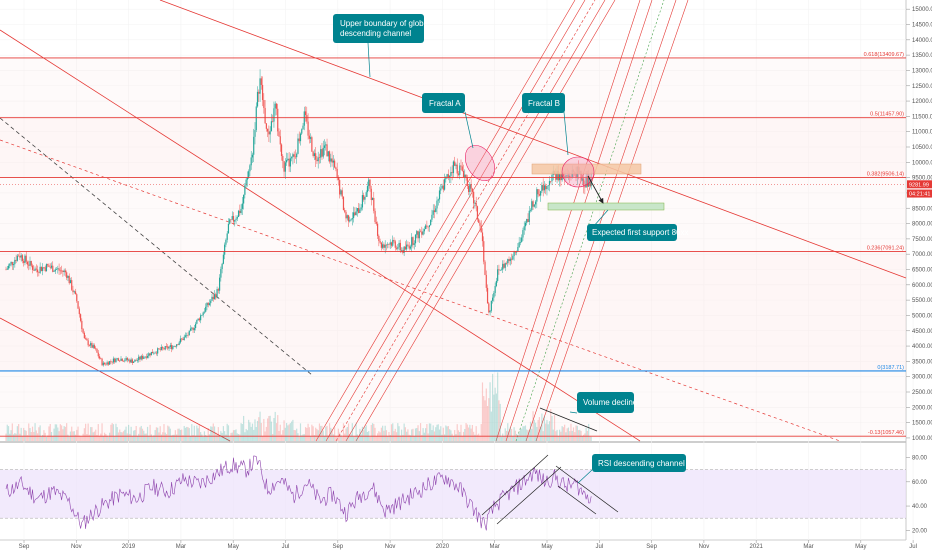 The width and height of the screenshot is (932, 550). What do you see at coordinates (545, 124) in the screenshot?
I see `callout-fractal-b: Fractal B` at bounding box center [545, 124].